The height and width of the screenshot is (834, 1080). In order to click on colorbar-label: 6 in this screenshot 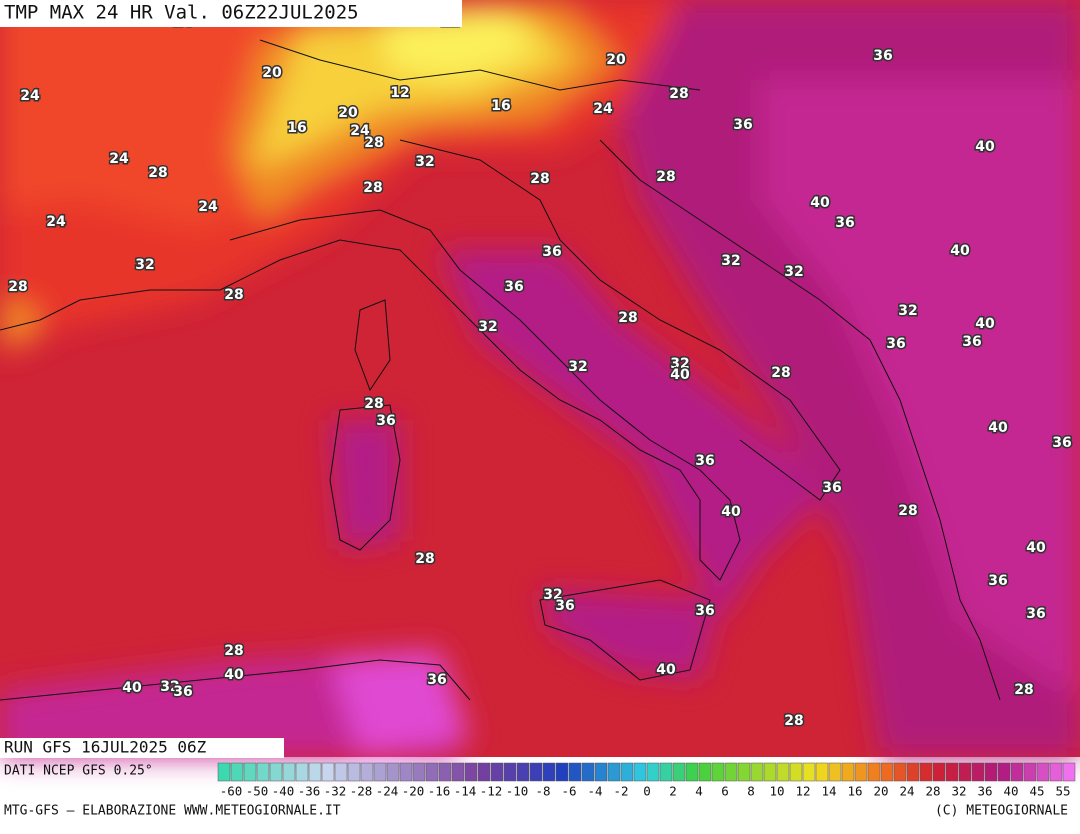, I will do `click(725, 791)`.